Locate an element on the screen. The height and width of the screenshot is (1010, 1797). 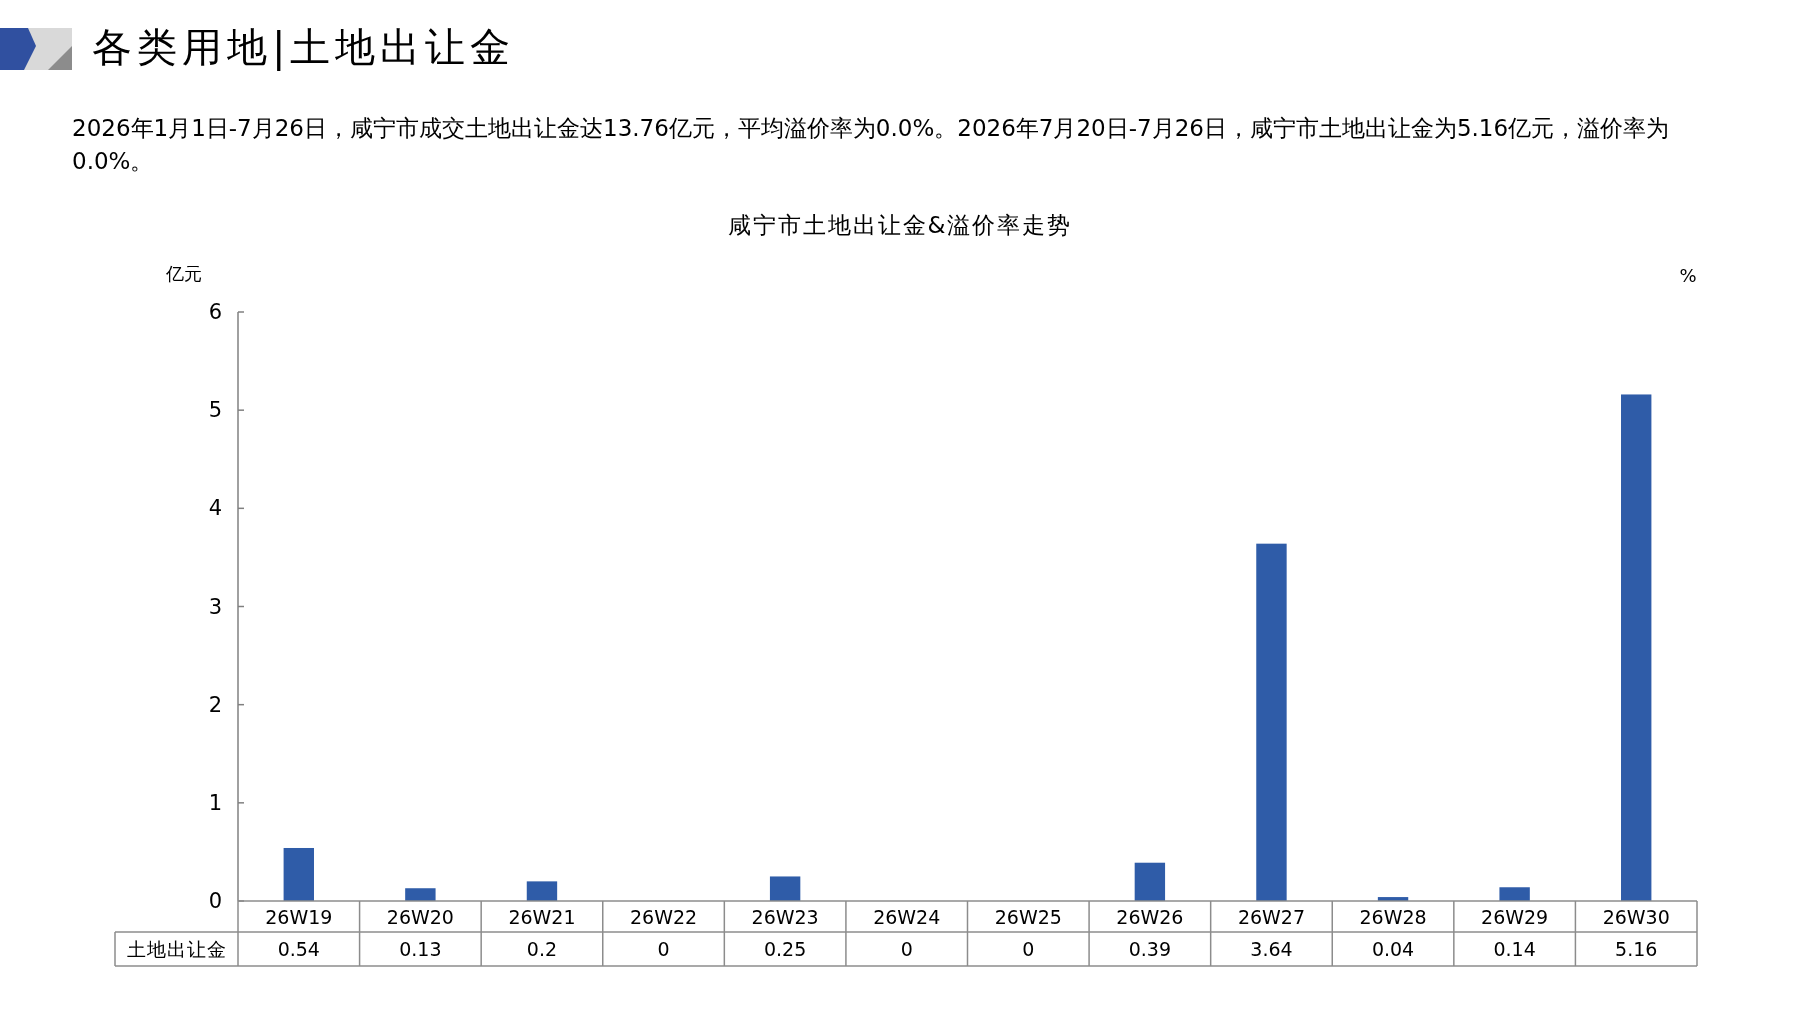
x-tick-label: 26W20 is located at coordinates (420, 917).